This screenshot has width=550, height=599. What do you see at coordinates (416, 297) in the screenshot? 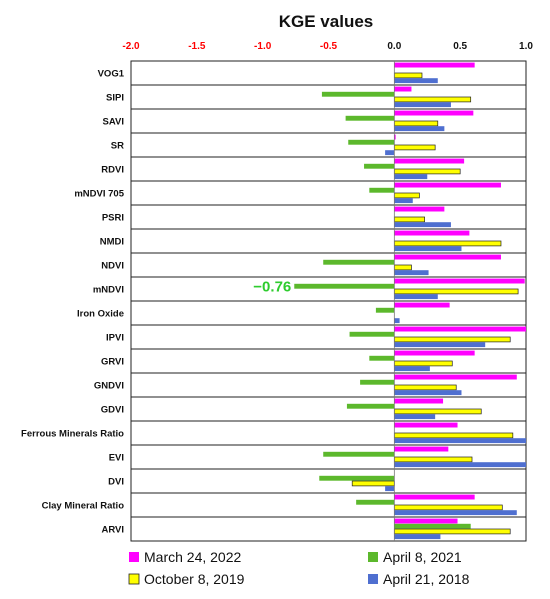
I see `bar-april-21-2018-mndvi` at bounding box center [416, 297].